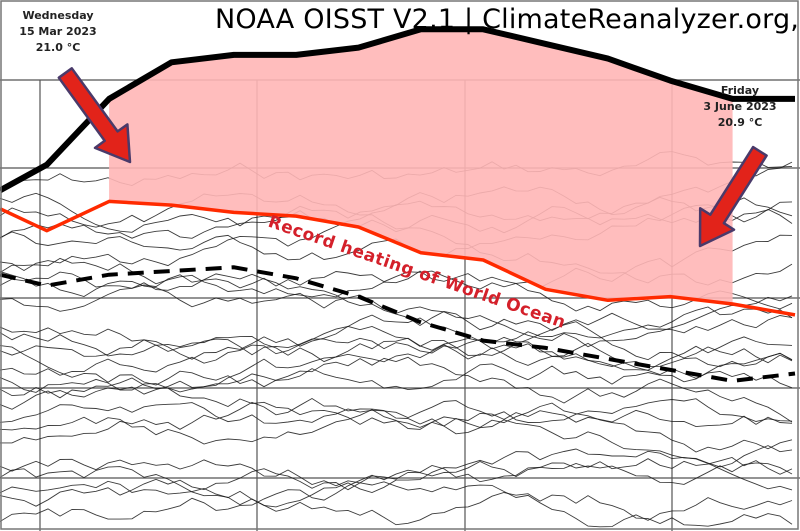  Describe the element at coordinates (58, 15) in the screenshot. I see `annotation-start-weekday: Wednesday` at that location.